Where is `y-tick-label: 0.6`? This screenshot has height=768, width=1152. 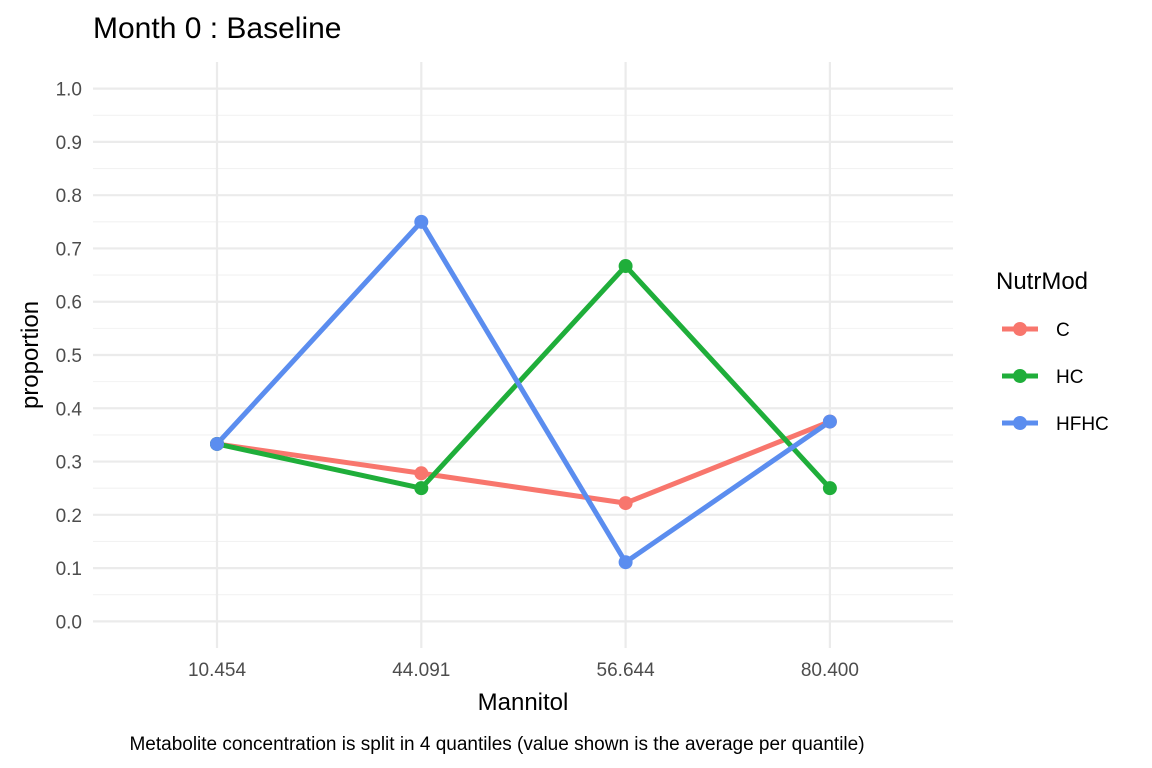 y-tick-label: 0.6 is located at coordinates (69, 303).